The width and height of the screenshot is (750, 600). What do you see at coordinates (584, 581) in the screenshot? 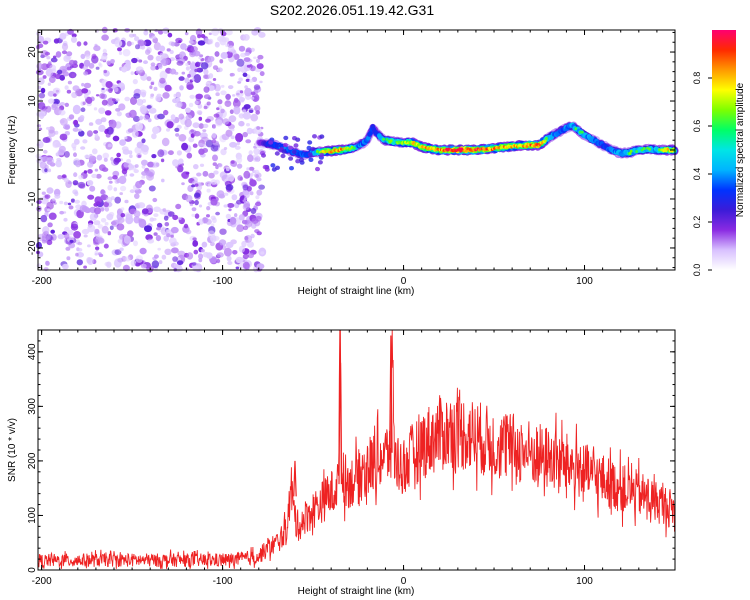
I see `snr-xtick-label: 100` at bounding box center [584, 581].